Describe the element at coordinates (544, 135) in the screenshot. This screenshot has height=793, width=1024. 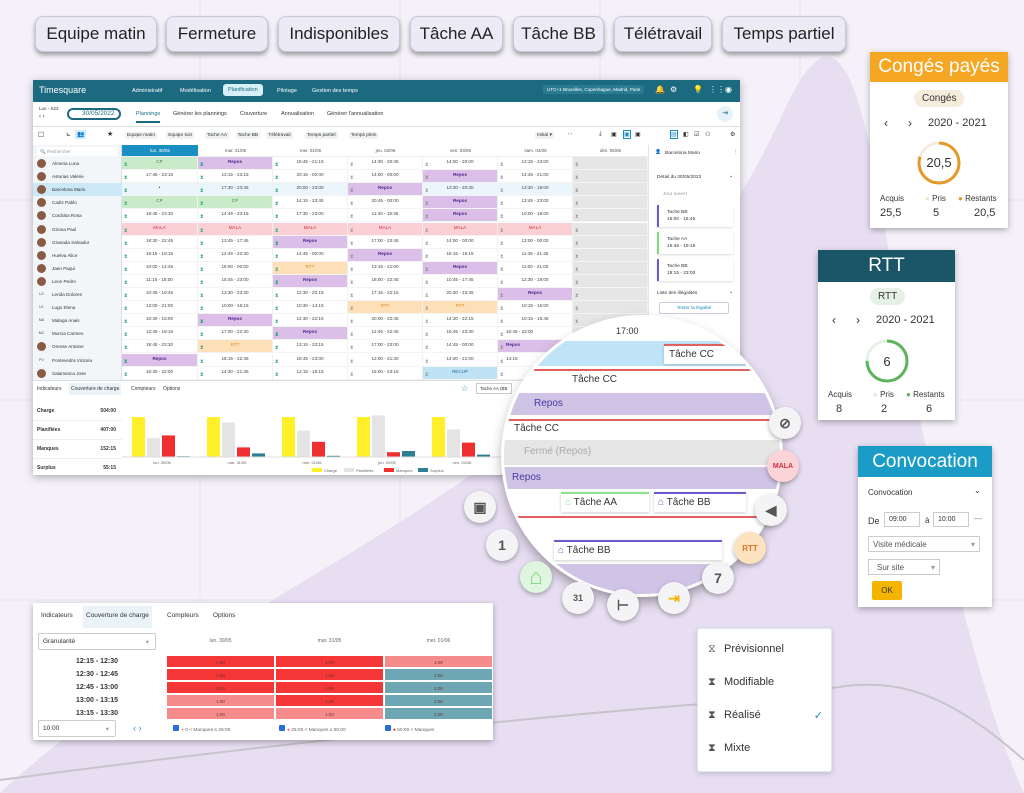
I see `version-select: Initial ▾` at that location.